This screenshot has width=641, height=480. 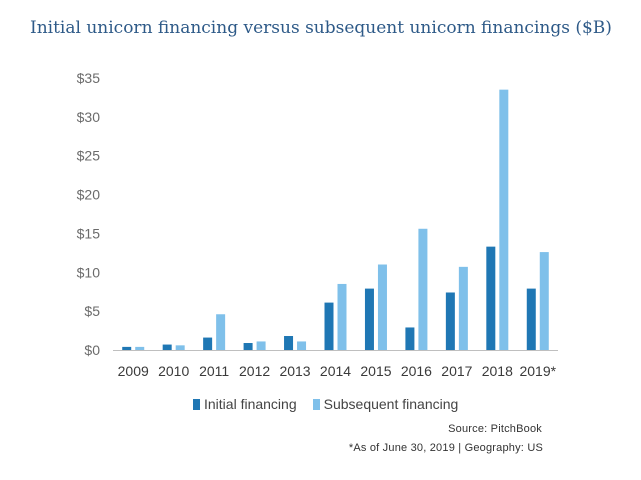 I want to click on legend: Initial financing Subsequent financing, so click(x=325, y=404).